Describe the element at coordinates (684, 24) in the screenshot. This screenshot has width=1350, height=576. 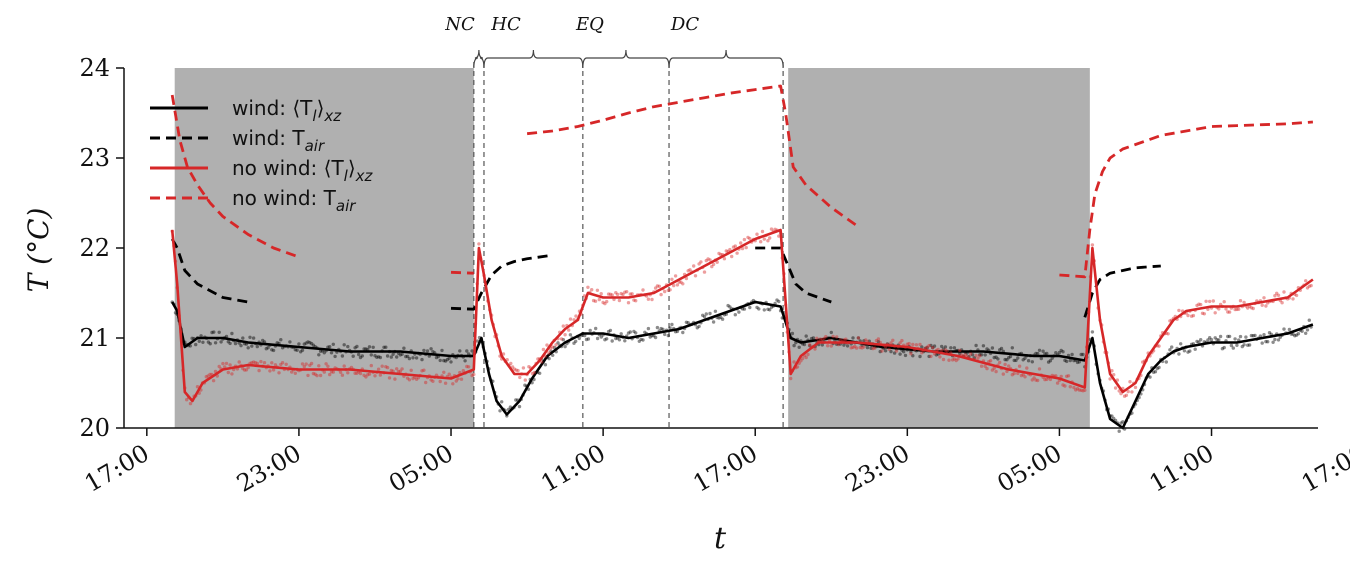
I see `phase-label-dc: DC` at that location.